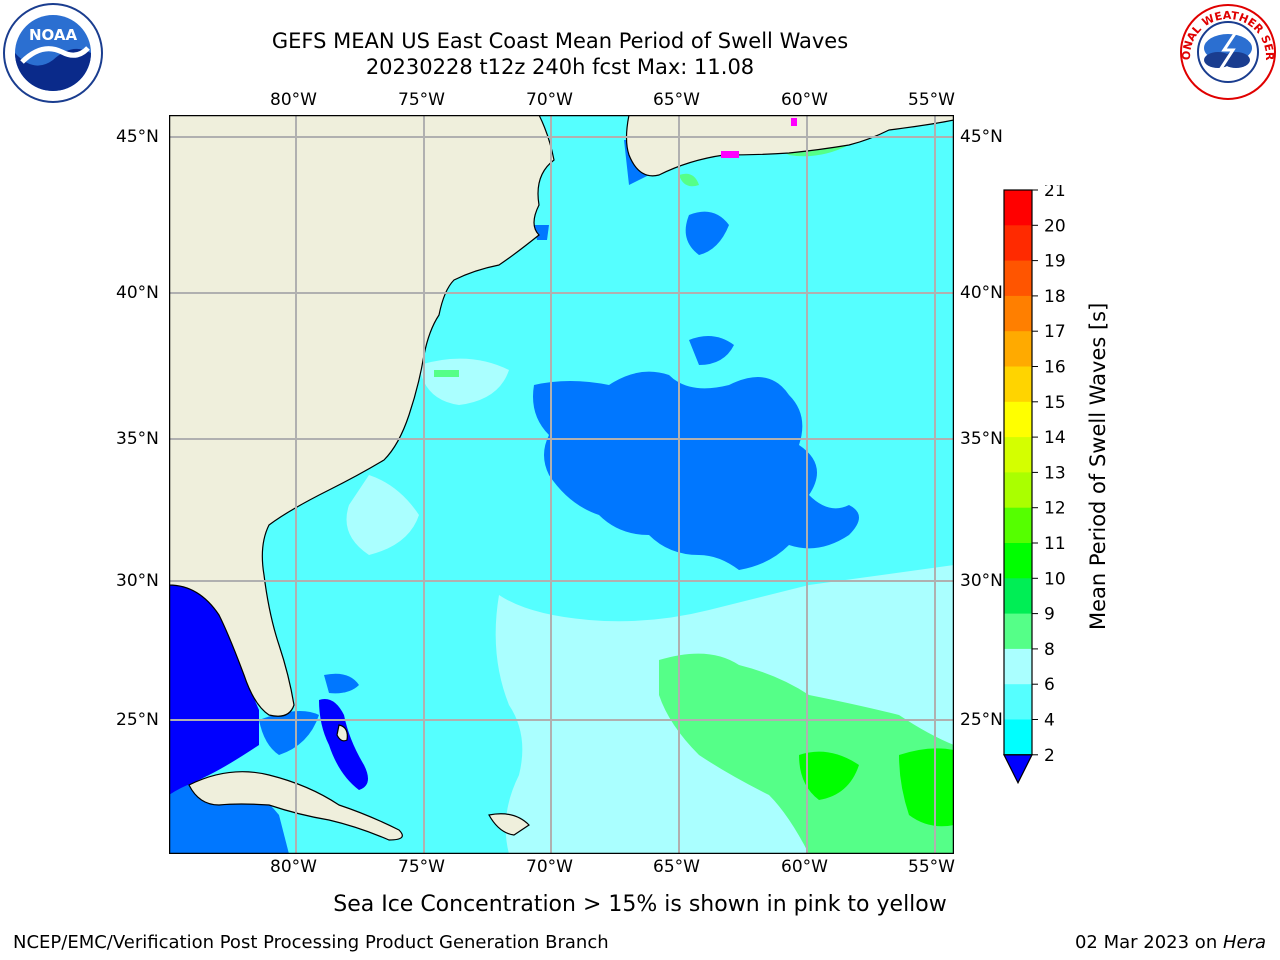 Image resolution: width=1280 pixels, height=960 pixels. I want to click on colorbar: 21 20 19 18 17 16 15 14 13 12 11 10 9 8 6 4 2, so click(1034, 485).